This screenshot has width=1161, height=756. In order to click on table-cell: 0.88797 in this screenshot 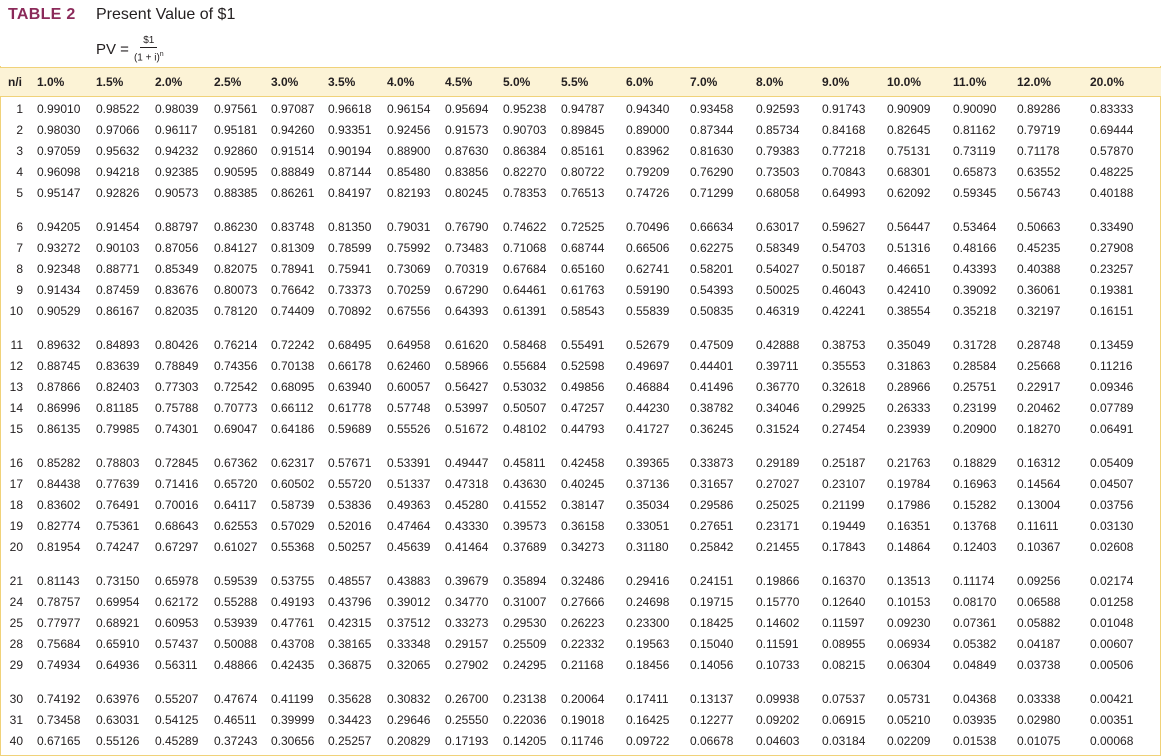, I will do `click(177, 227)`.